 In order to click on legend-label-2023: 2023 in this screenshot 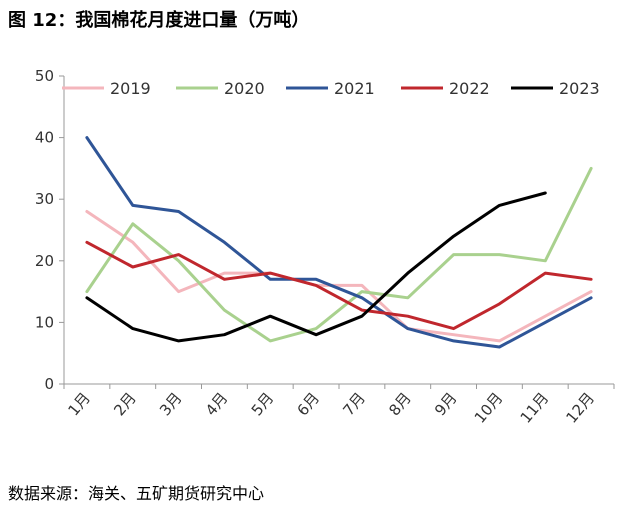, I will do `click(579, 88)`.